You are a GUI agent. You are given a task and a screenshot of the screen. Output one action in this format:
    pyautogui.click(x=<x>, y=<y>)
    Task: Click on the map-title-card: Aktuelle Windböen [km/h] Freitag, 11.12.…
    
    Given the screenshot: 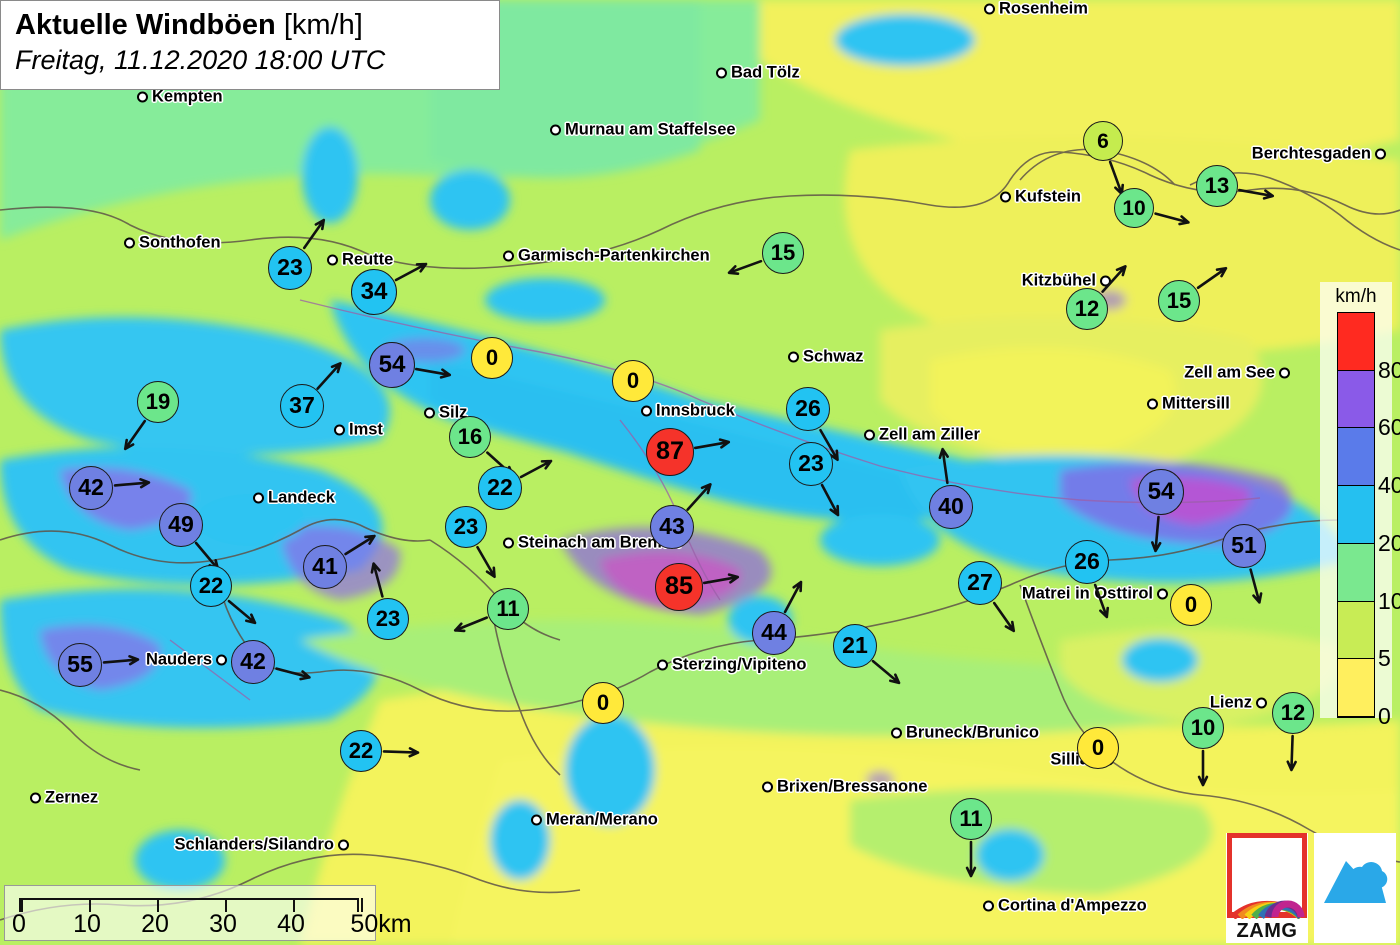 What is the action you would take?
    pyautogui.click(x=250, y=45)
    